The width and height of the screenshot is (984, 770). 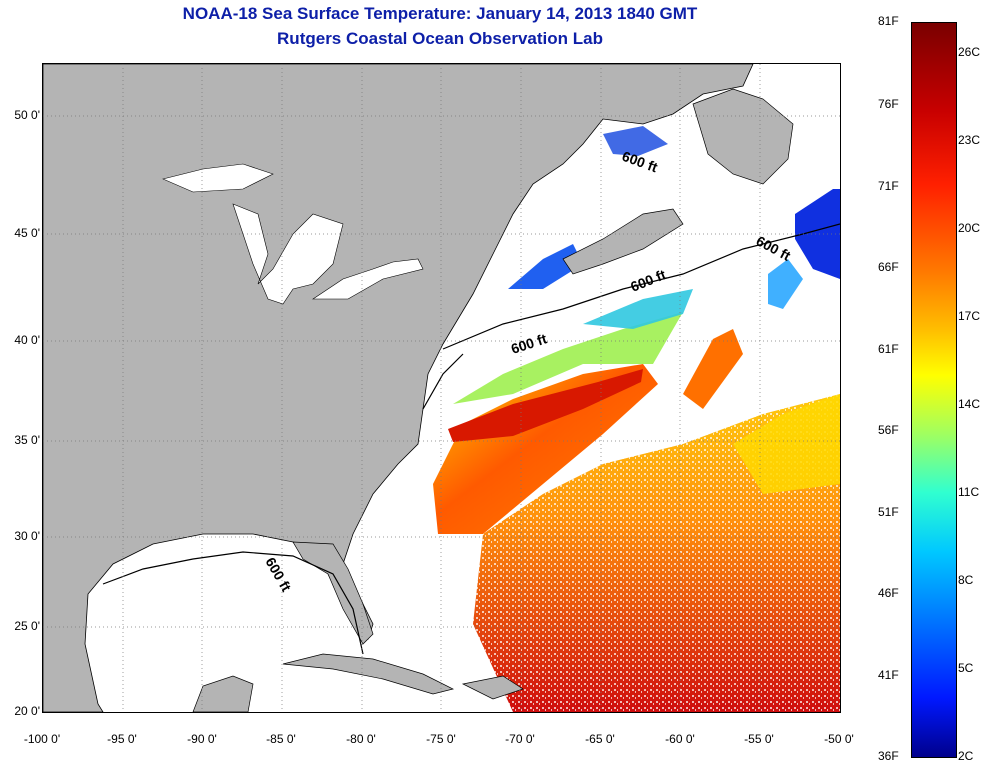 What do you see at coordinates (27, 340) in the screenshot?
I see `lat-label: 40 0'` at bounding box center [27, 340].